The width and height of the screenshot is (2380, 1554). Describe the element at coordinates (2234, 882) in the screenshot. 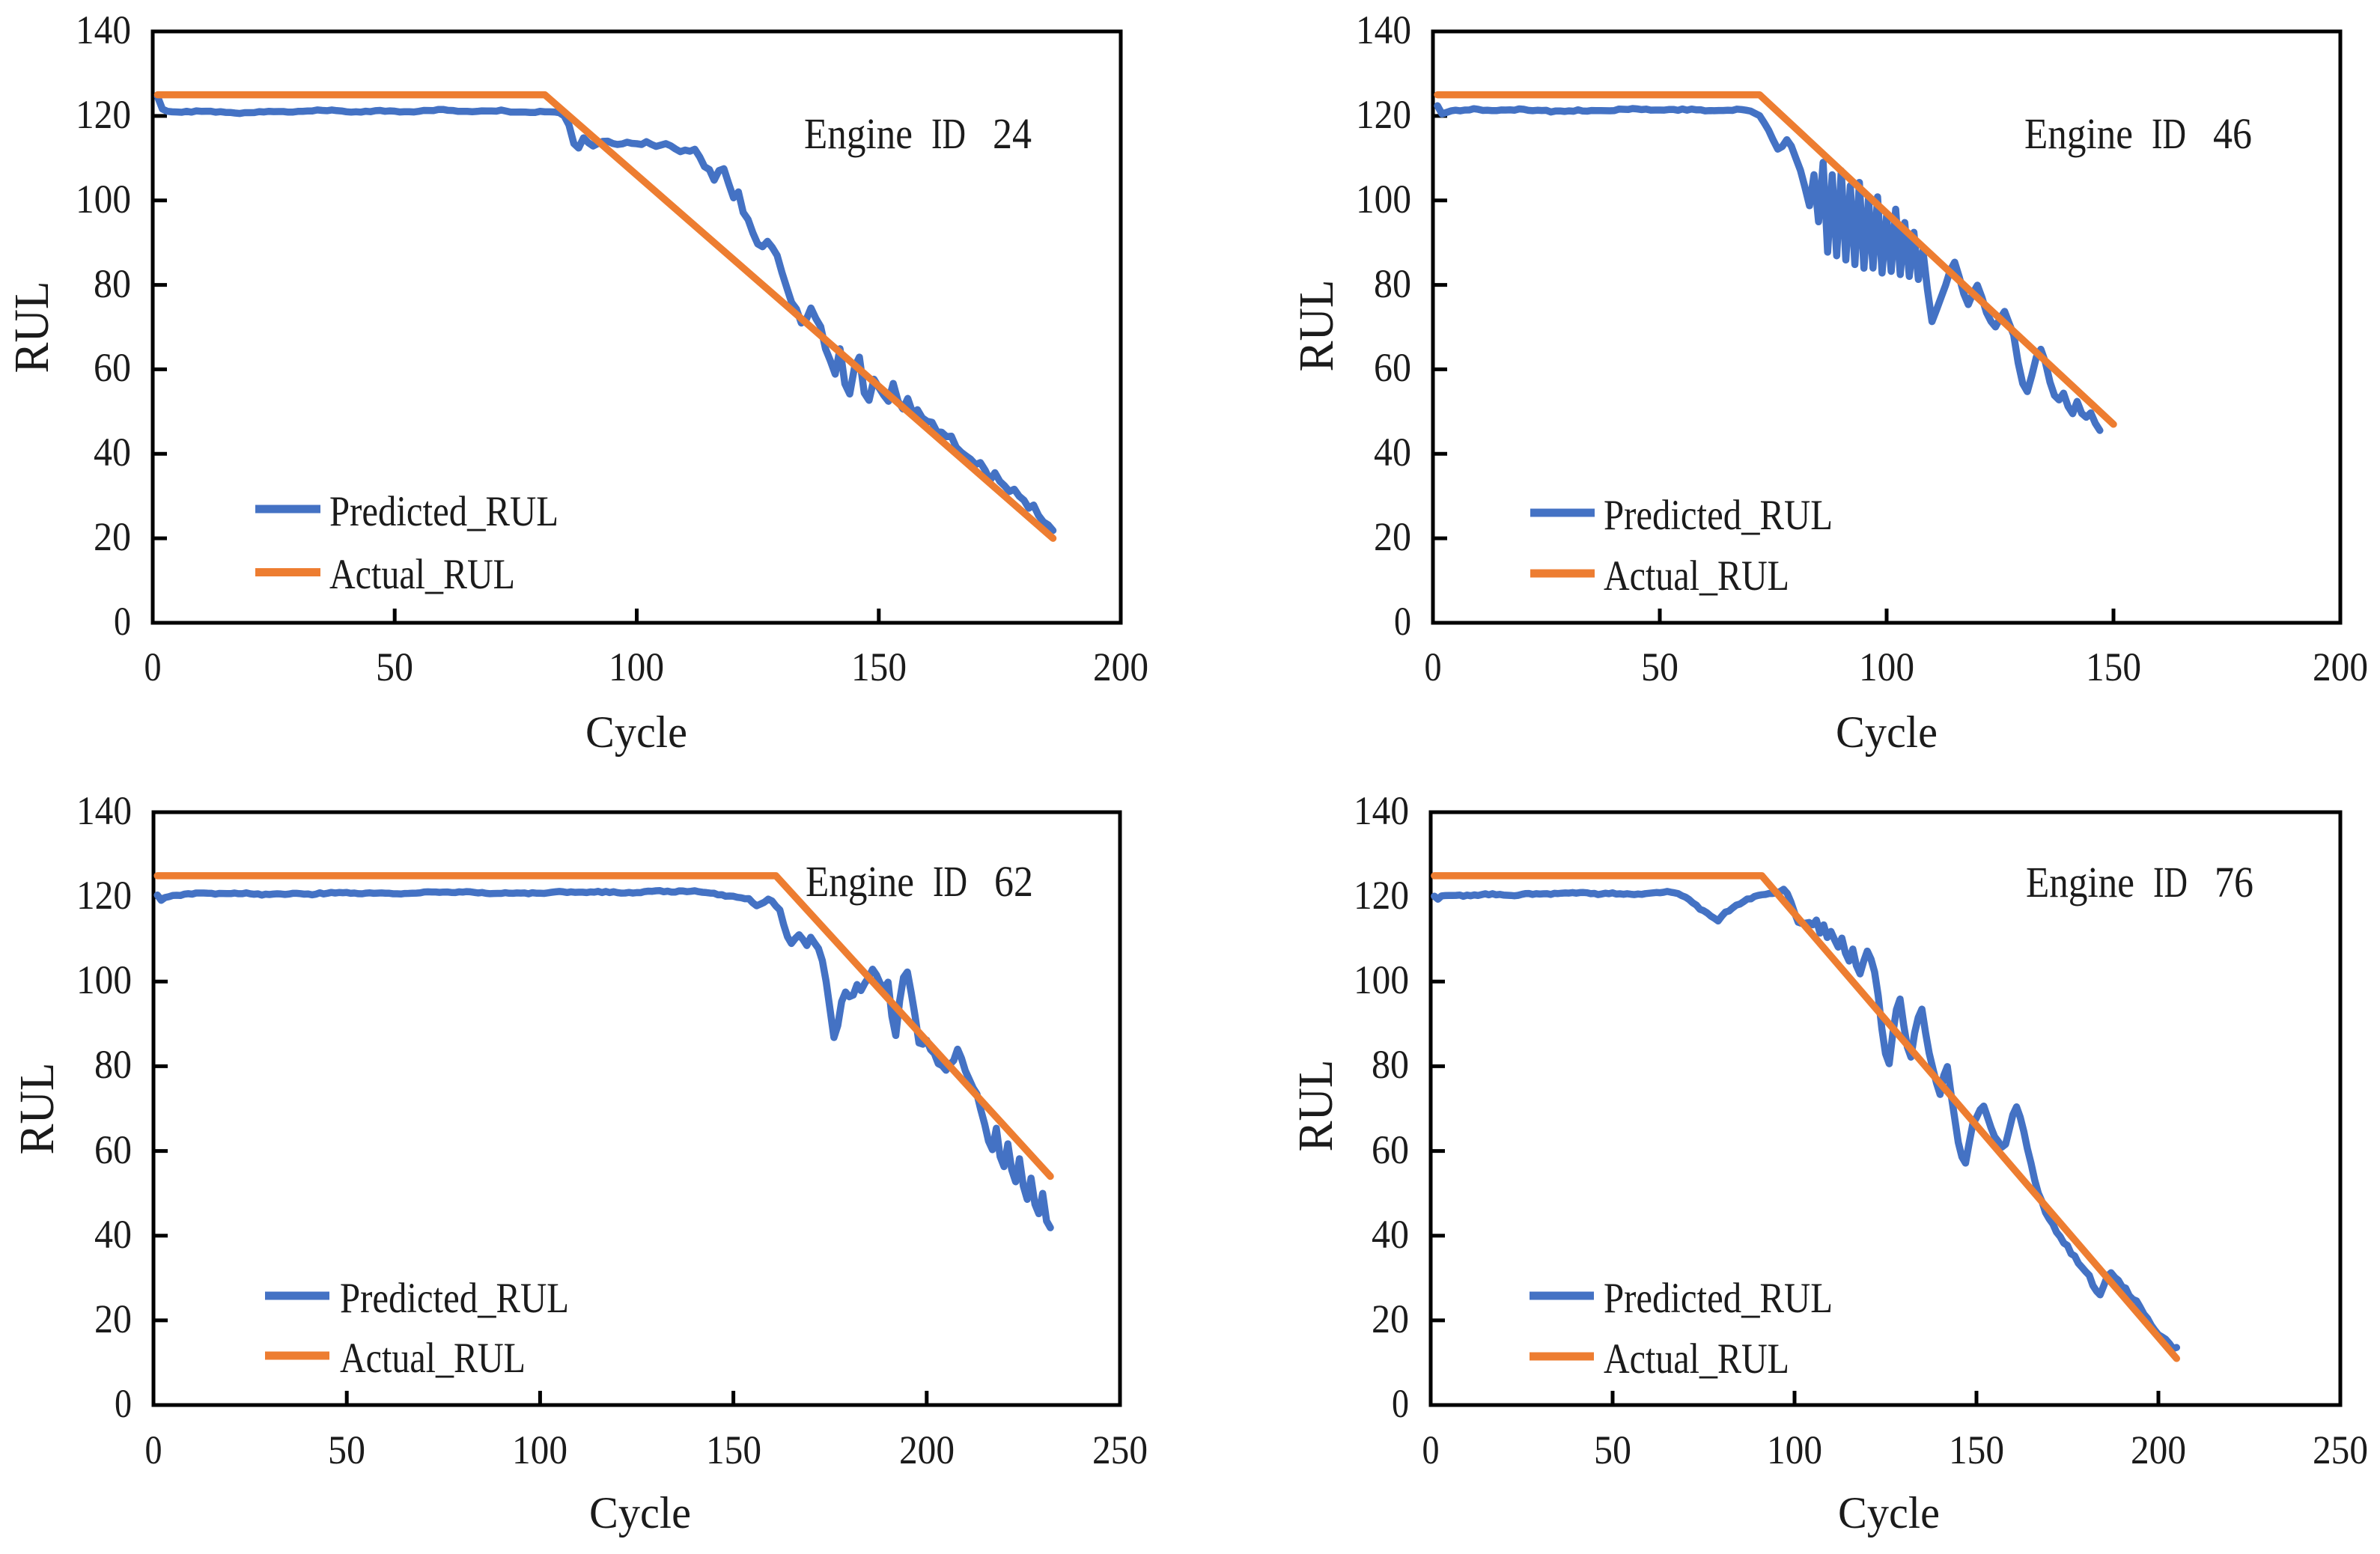

I see `svg-text: 76` at that location.